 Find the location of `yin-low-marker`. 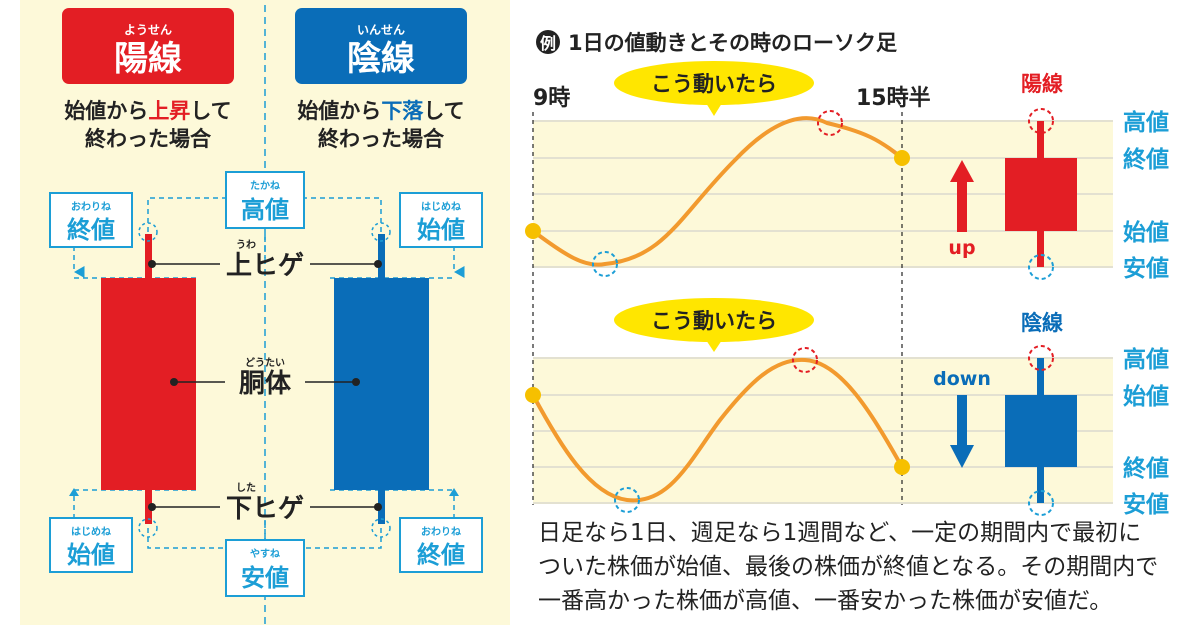

yin-low-marker is located at coordinates (381, 528).